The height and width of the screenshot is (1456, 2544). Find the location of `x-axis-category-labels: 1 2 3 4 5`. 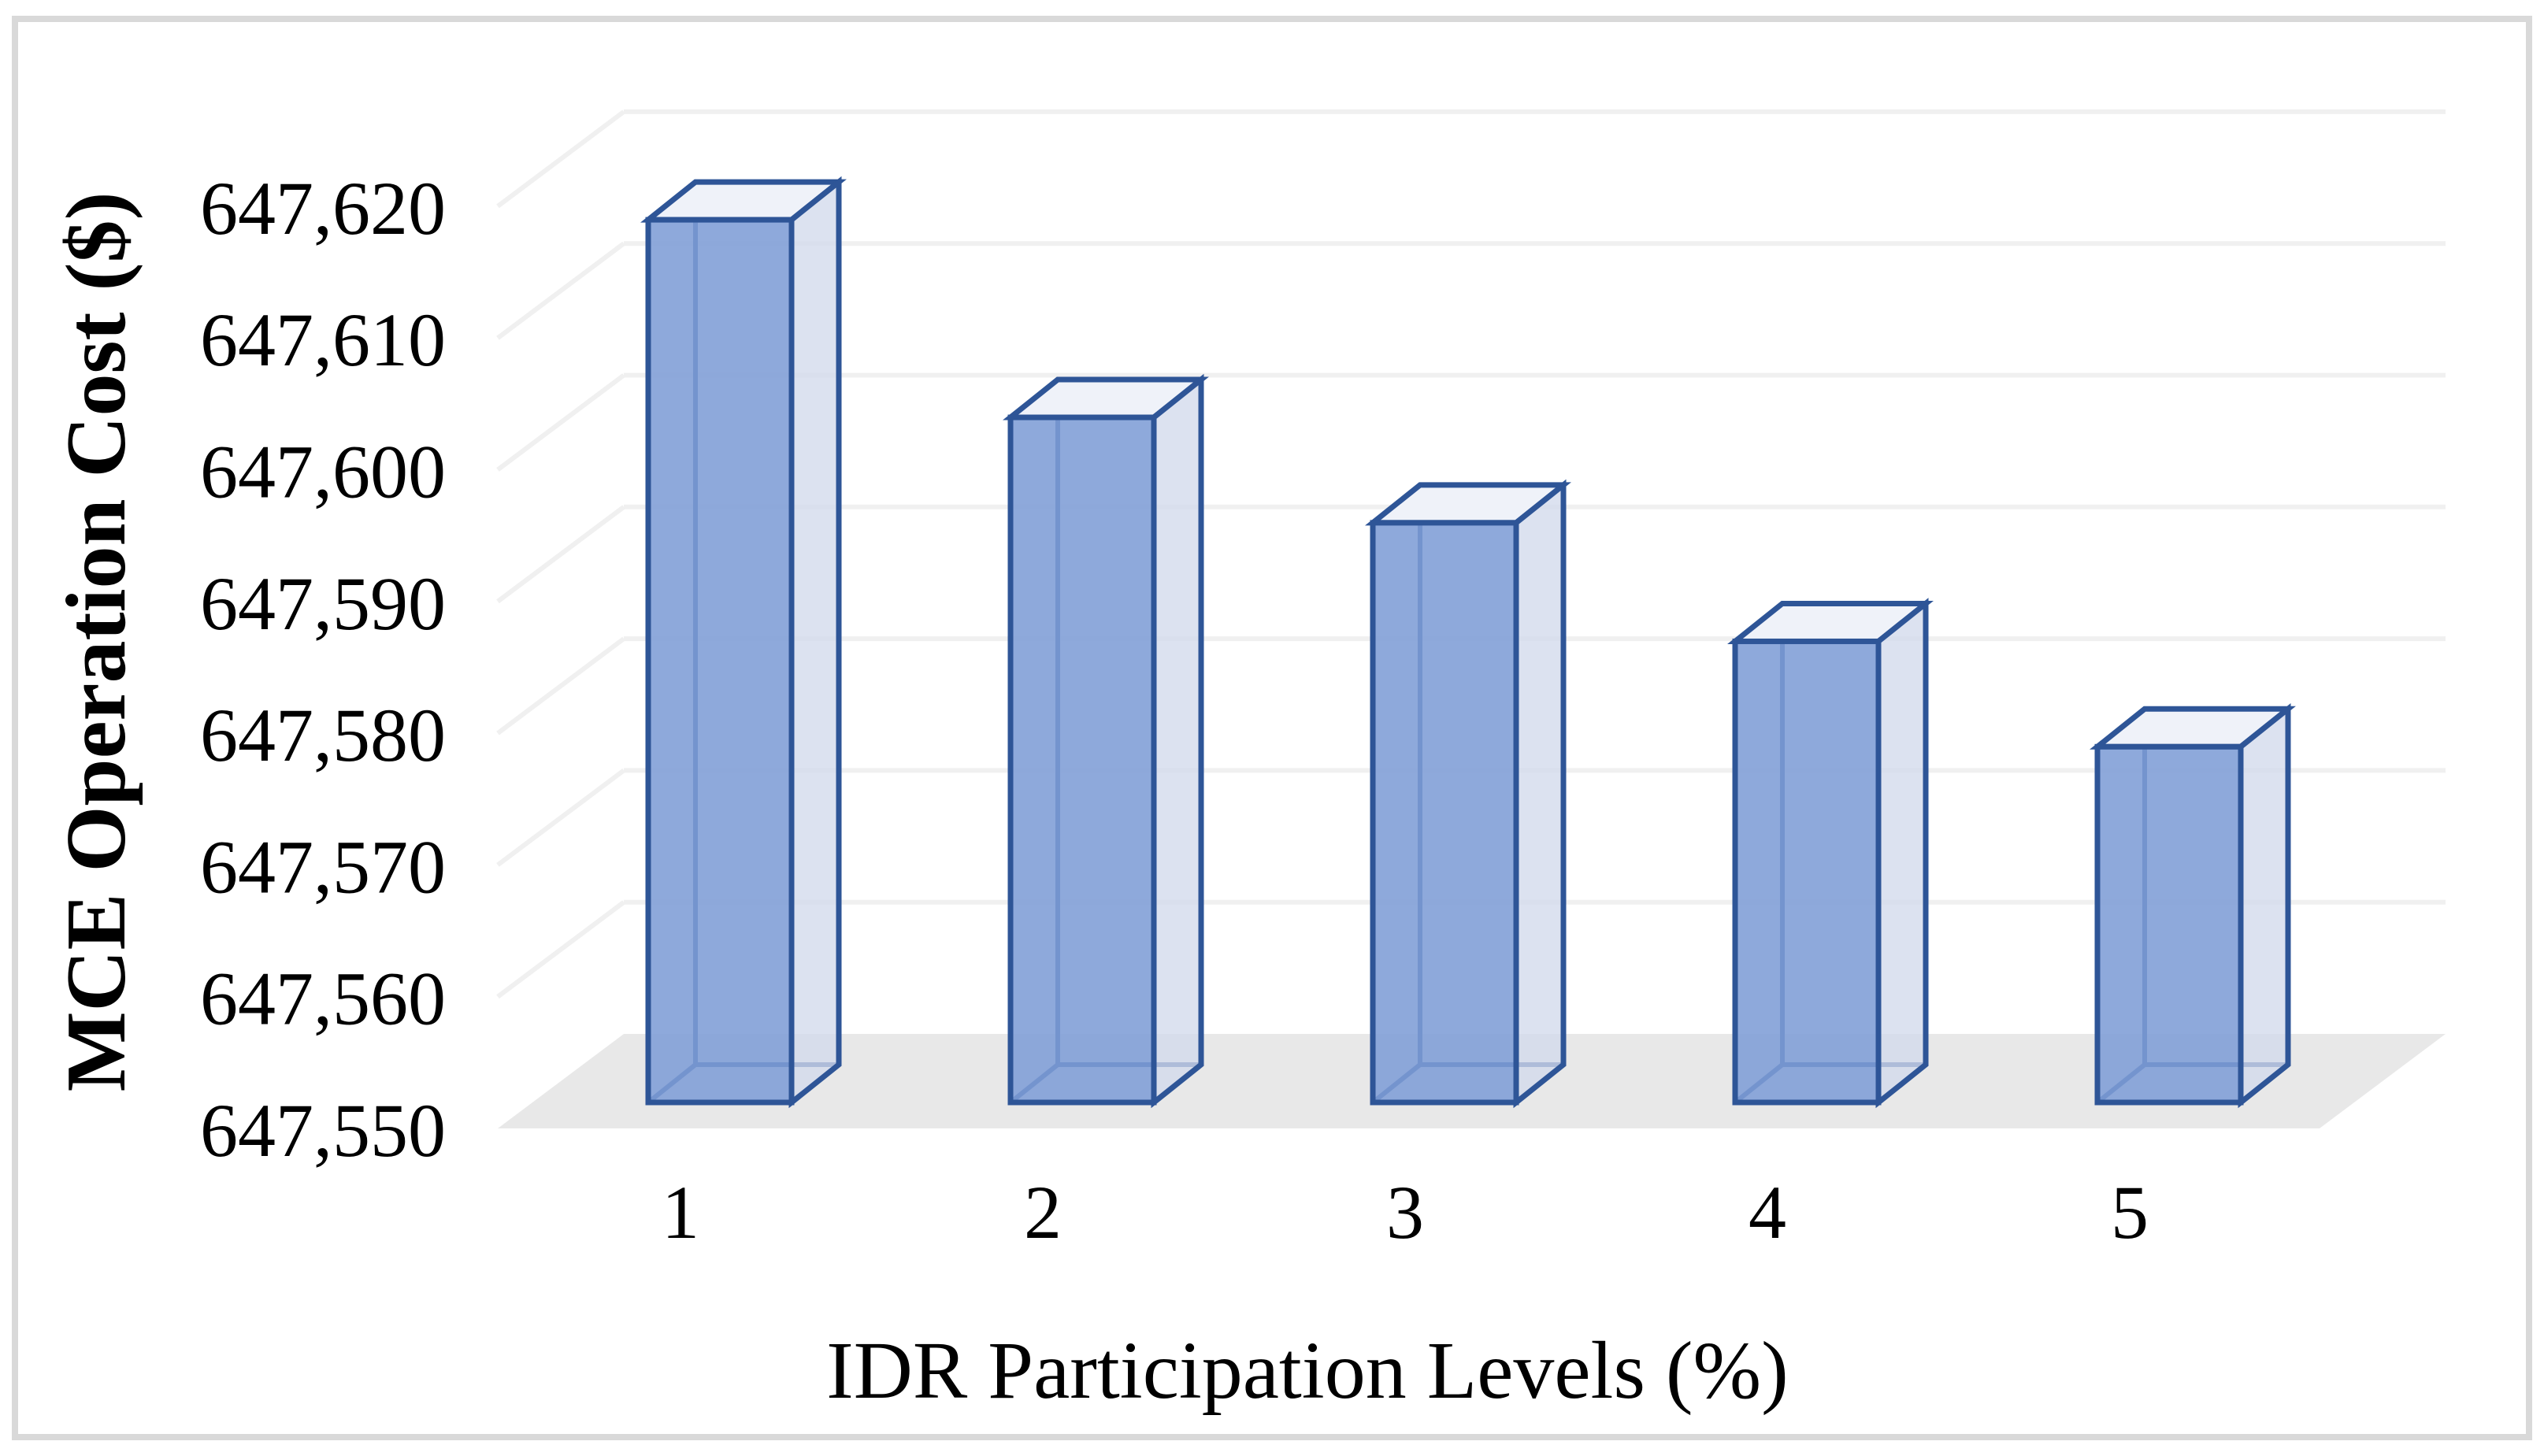

x-axis-category-labels: 1 2 3 4 5 is located at coordinates (1405, 1212).